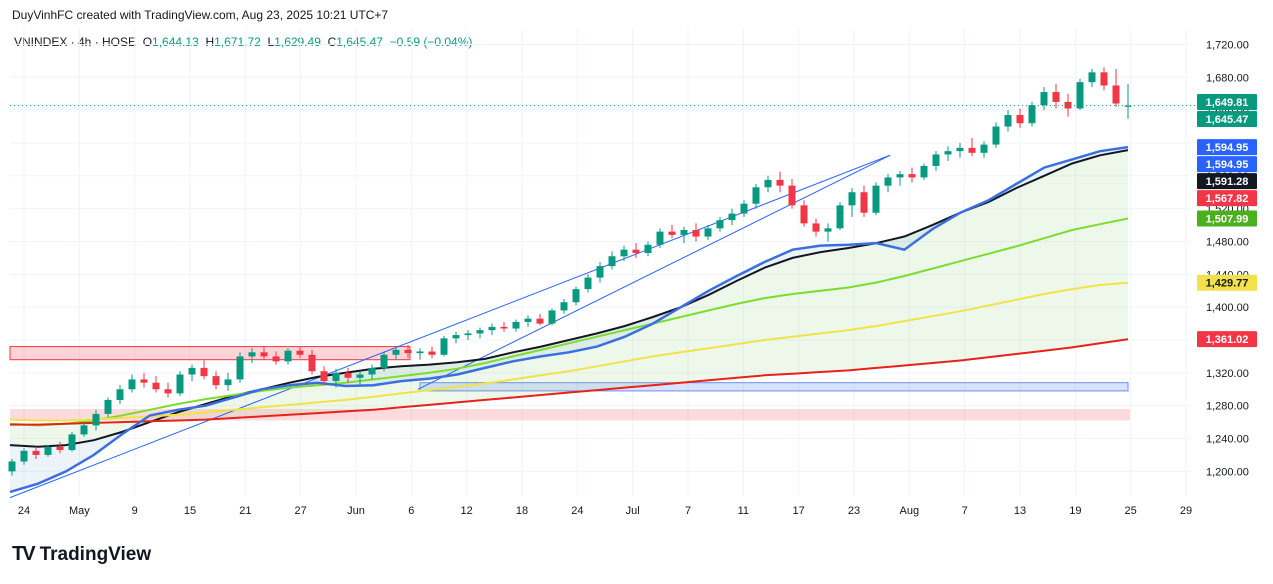  What do you see at coordinates (774, 387) in the screenshot?
I see `support-zone` at bounding box center [774, 387].